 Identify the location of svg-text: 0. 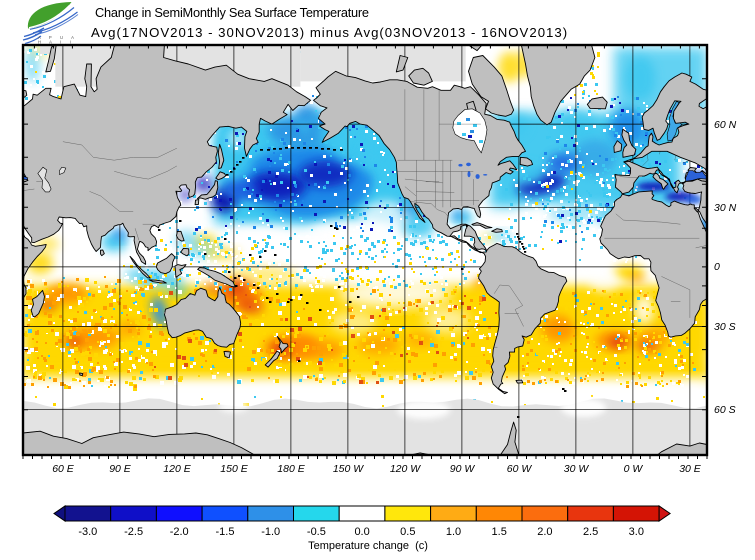
(717, 267).